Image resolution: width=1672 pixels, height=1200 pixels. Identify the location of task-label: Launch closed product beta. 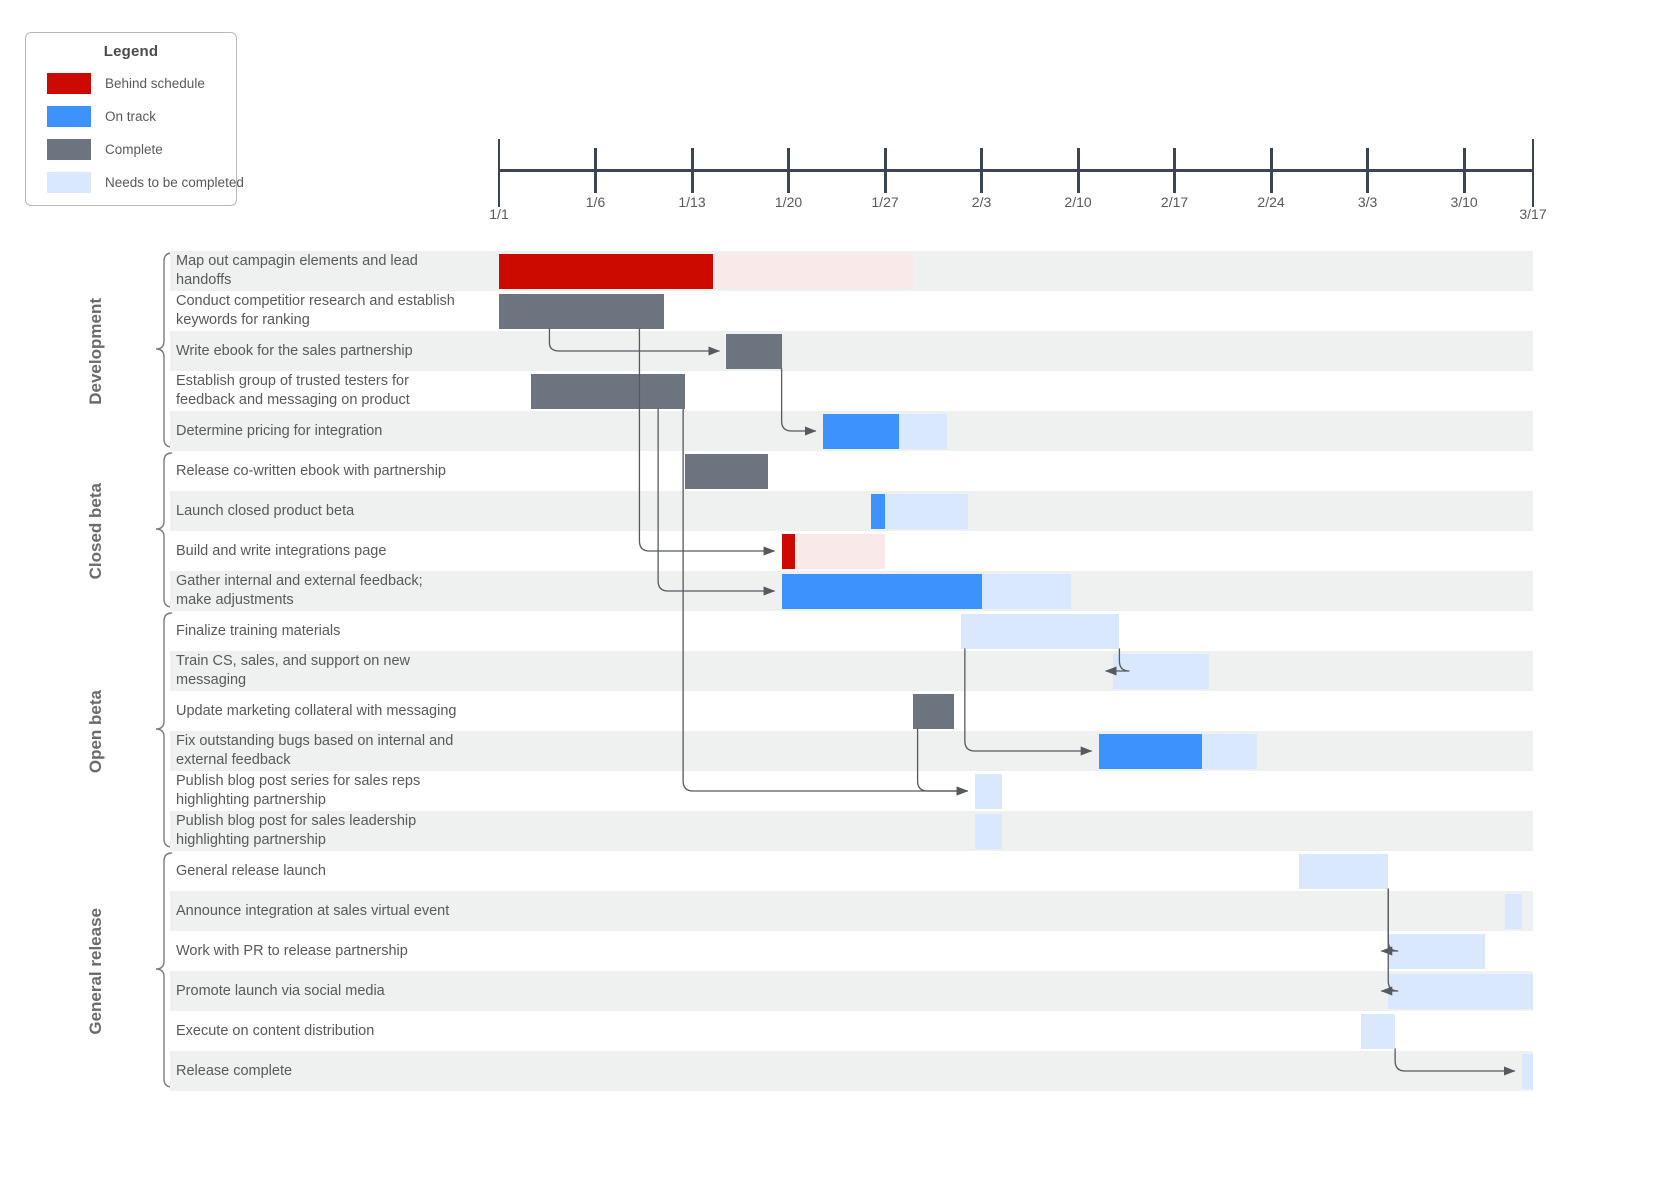
(265, 510).